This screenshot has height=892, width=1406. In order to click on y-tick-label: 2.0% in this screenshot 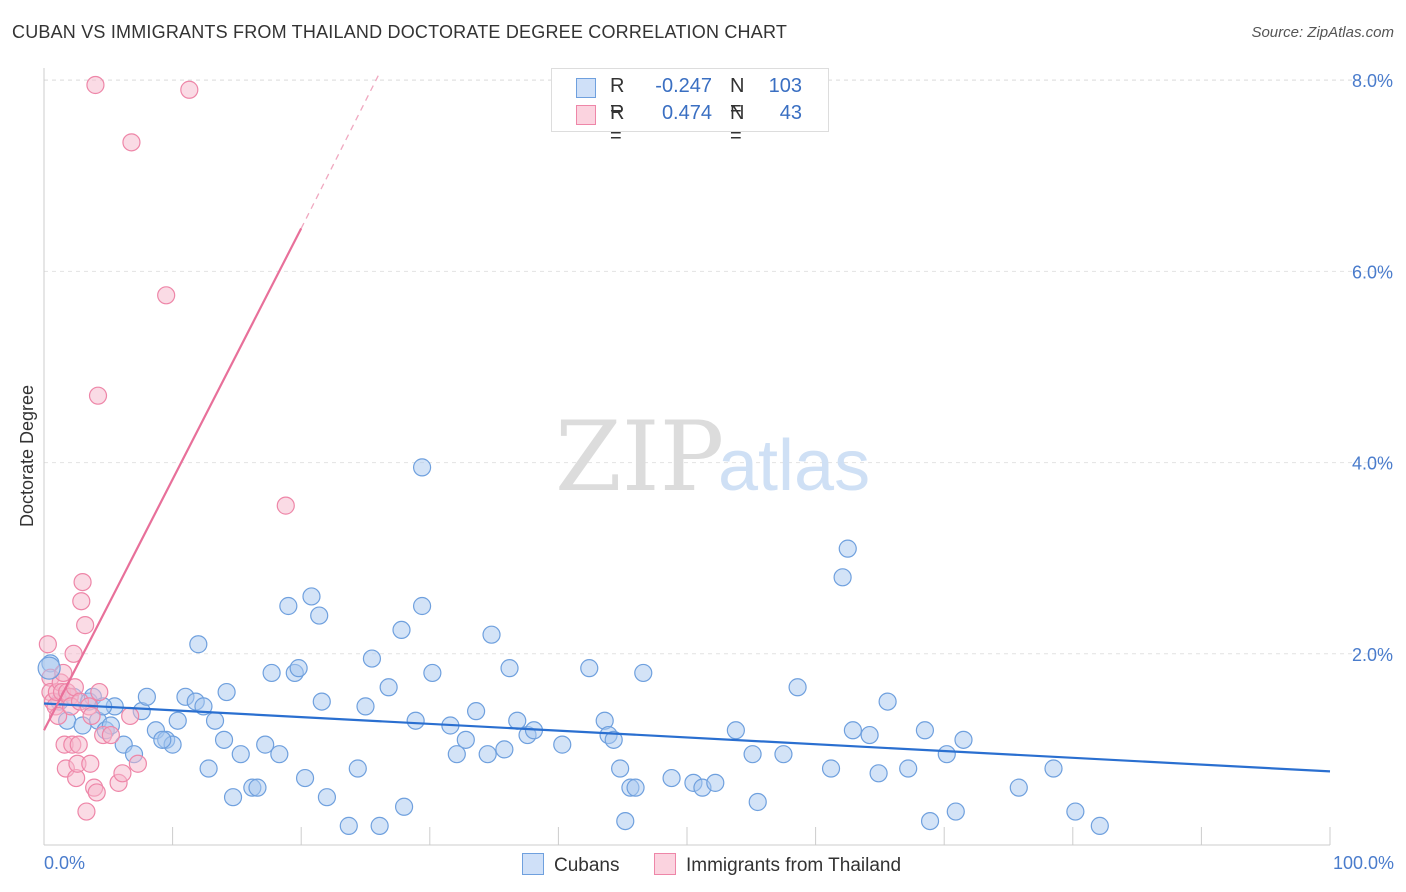, I will do `click(1372, 655)`.